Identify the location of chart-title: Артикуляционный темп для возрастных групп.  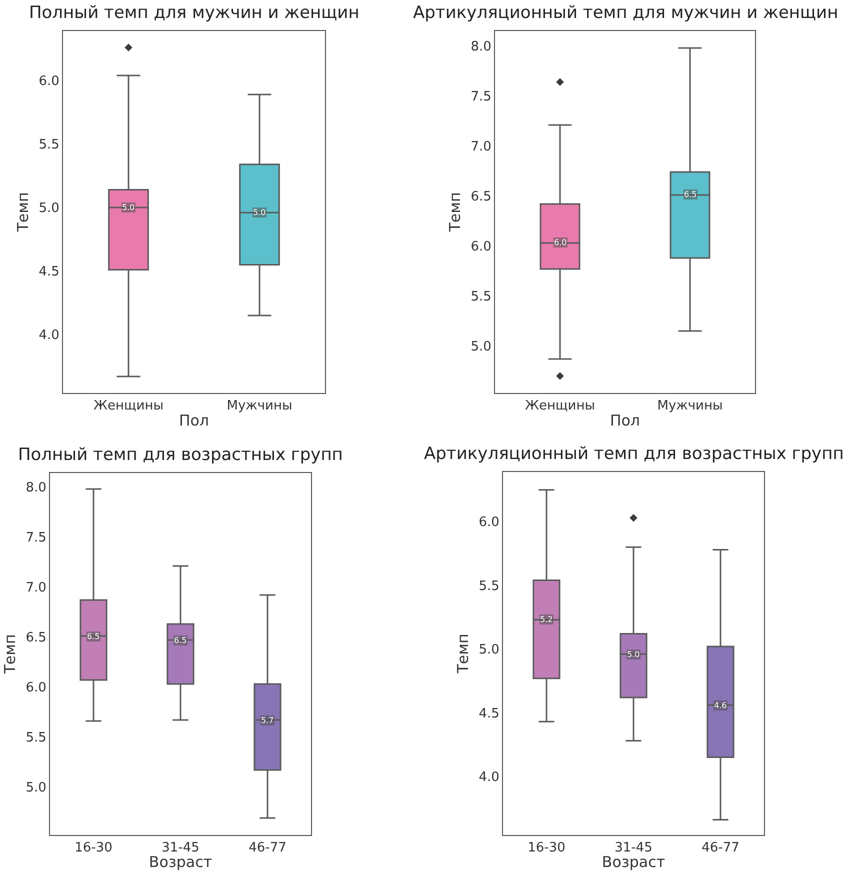
(634, 454).